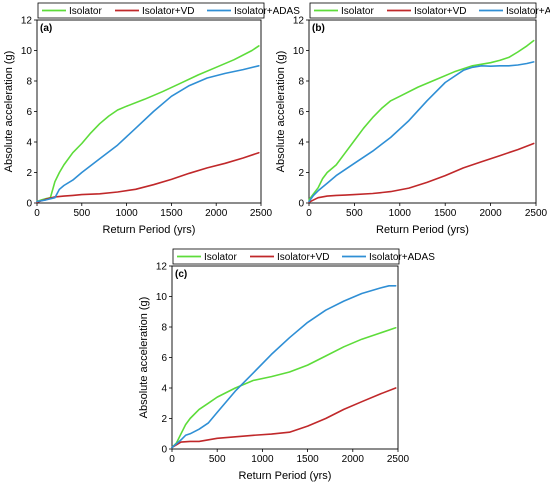  I want to click on panel-label: (a), so click(46, 28).